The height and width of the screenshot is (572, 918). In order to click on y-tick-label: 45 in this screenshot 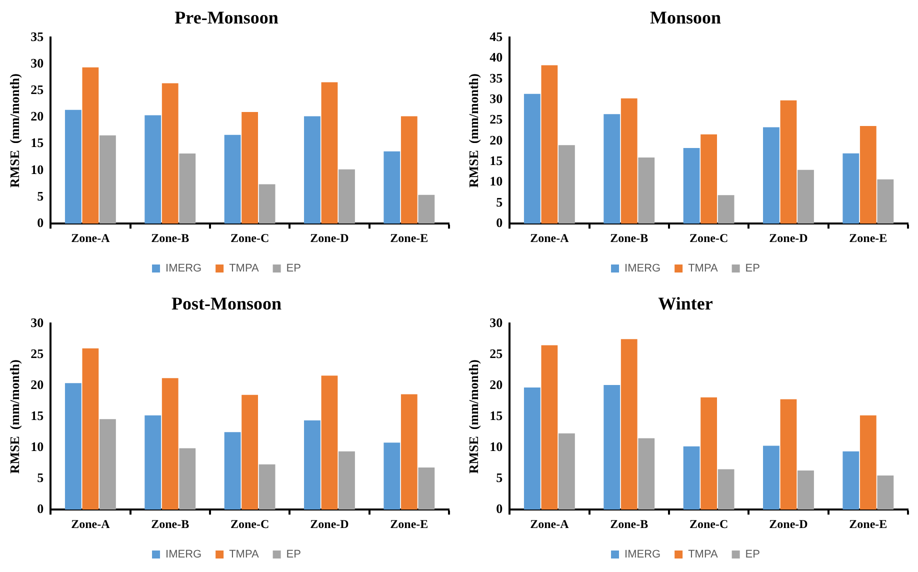, I will do `click(497, 36)`.